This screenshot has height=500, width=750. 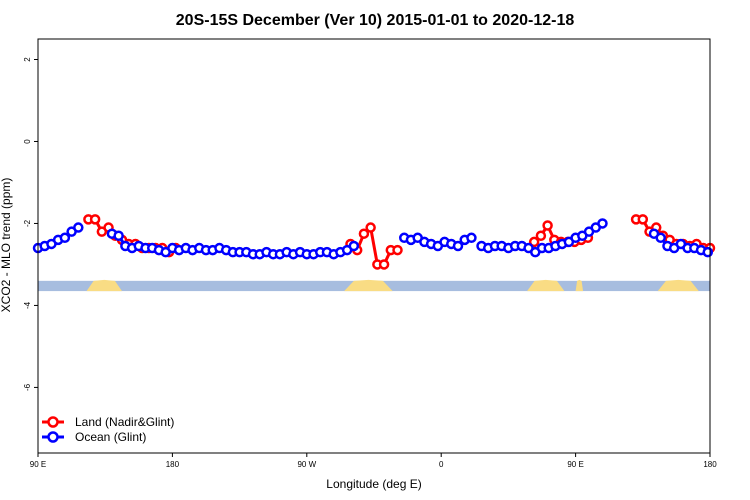 What do you see at coordinates (373, 484) in the screenshot?
I see `x-axis-label: Longitude (deg E)` at bounding box center [373, 484].